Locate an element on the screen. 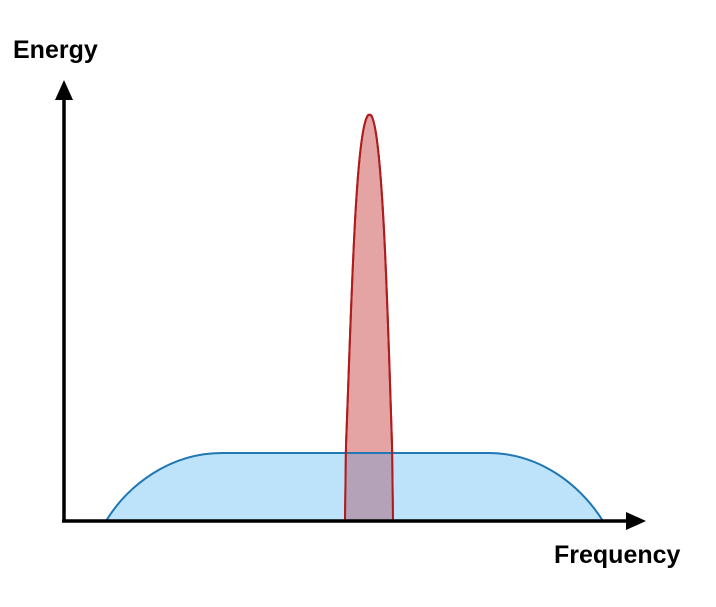  overlap-region is located at coordinates (369, 487).